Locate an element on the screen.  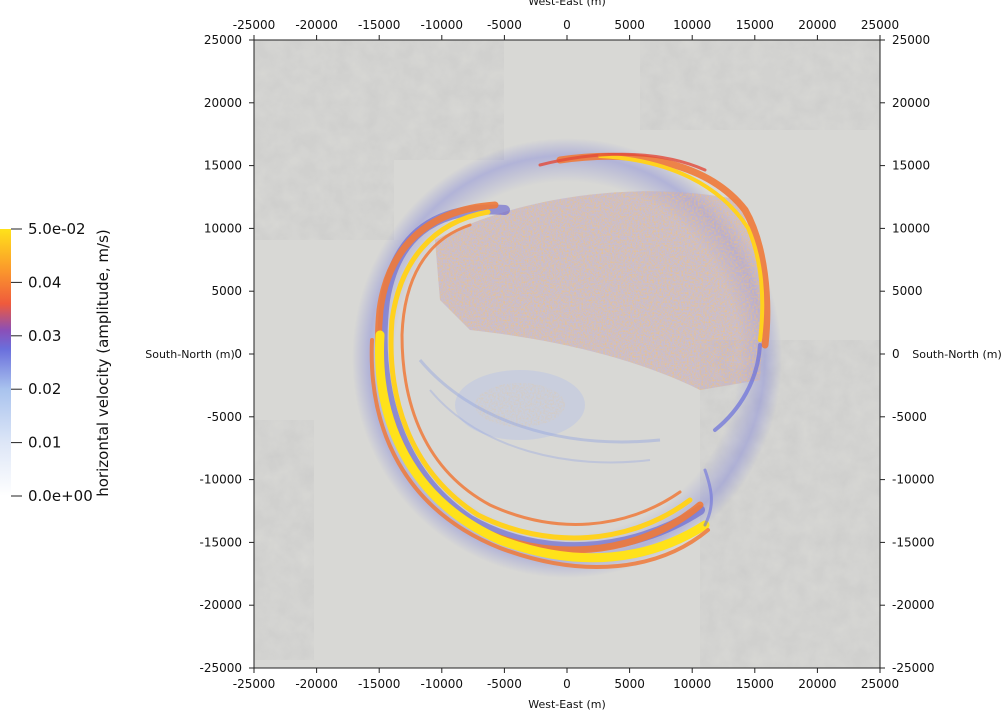
y-tick-label-right: -25000 is located at coordinates (913, 668).